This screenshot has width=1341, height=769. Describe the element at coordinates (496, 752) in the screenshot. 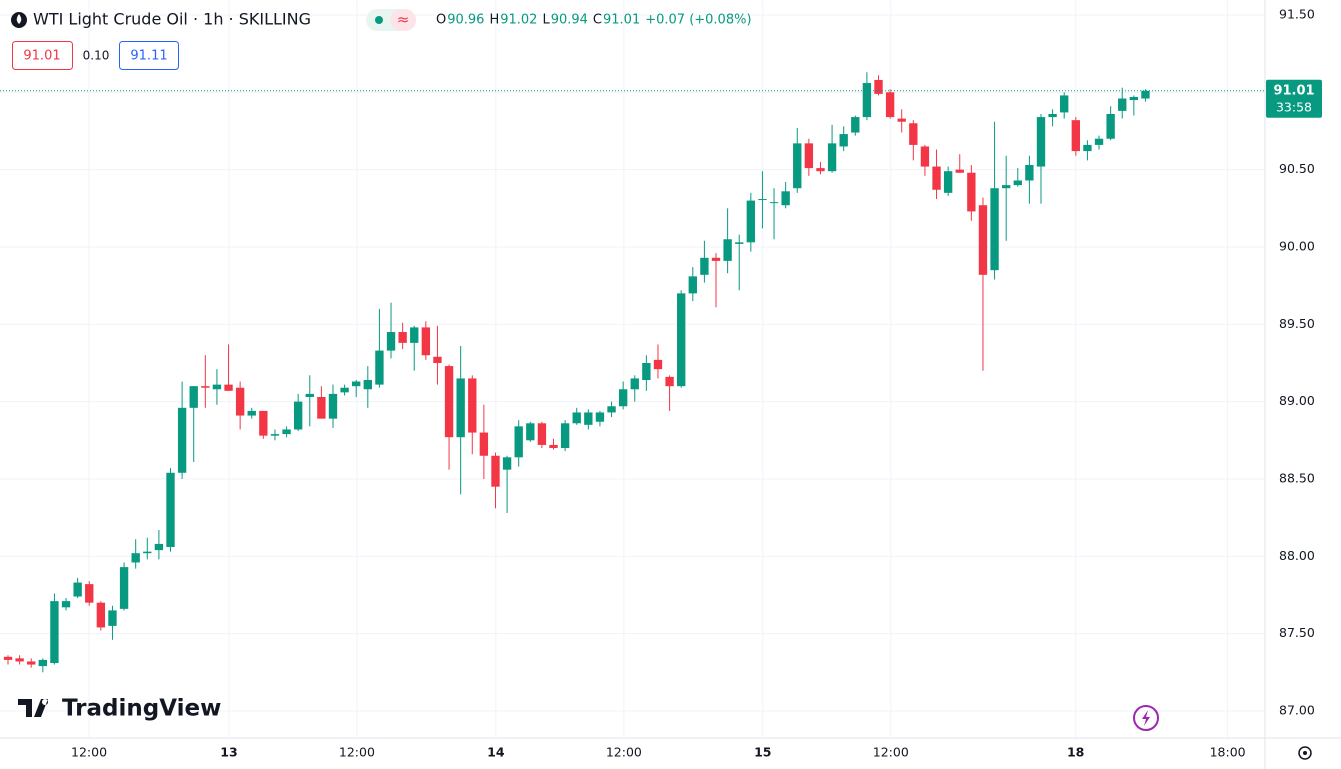

I see `x-tick-label: 14` at that location.